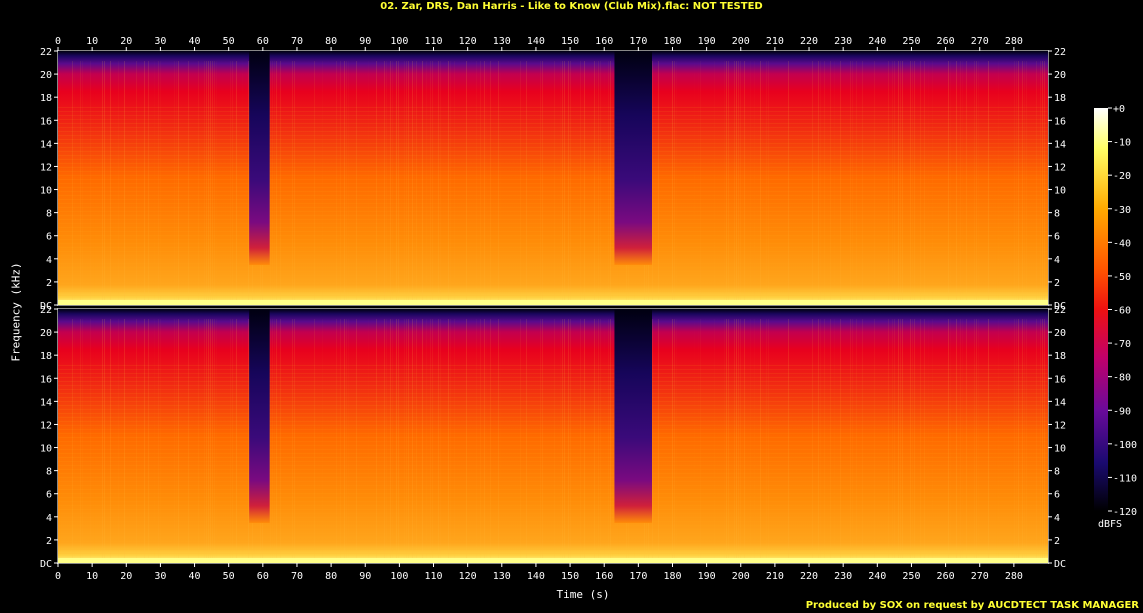  Describe the element at coordinates (1110, 524) in the screenshot. I see `colorbar-label: dBFS` at that location.